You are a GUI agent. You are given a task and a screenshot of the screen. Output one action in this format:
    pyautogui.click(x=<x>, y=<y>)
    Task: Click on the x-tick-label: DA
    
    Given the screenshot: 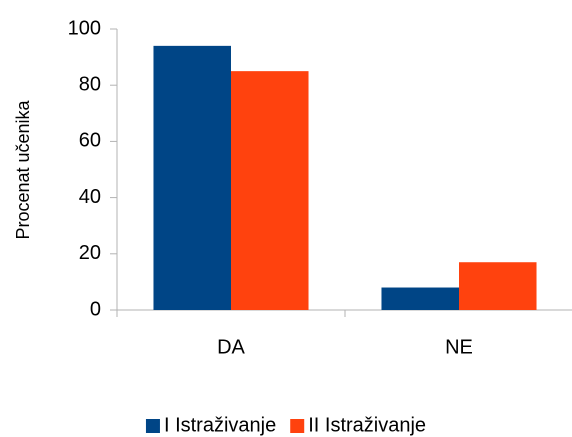 What is the action you would take?
    pyautogui.click(x=231, y=347)
    